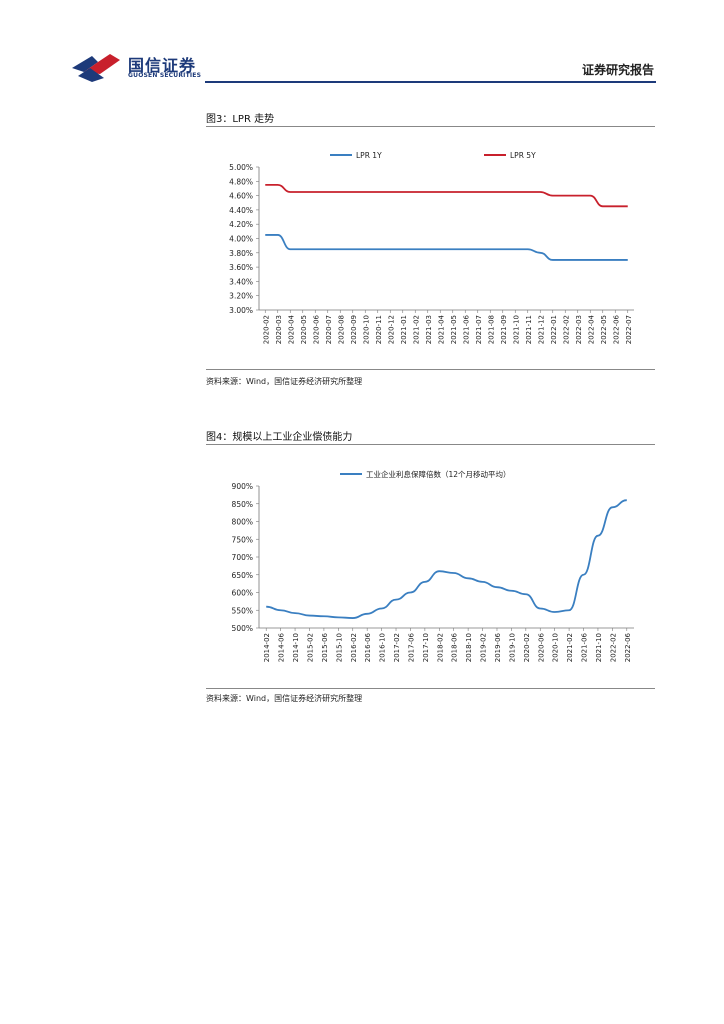  What do you see at coordinates (411, 647) in the screenshot?
I see `x-tick-label: 2017-06` at bounding box center [411, 647].